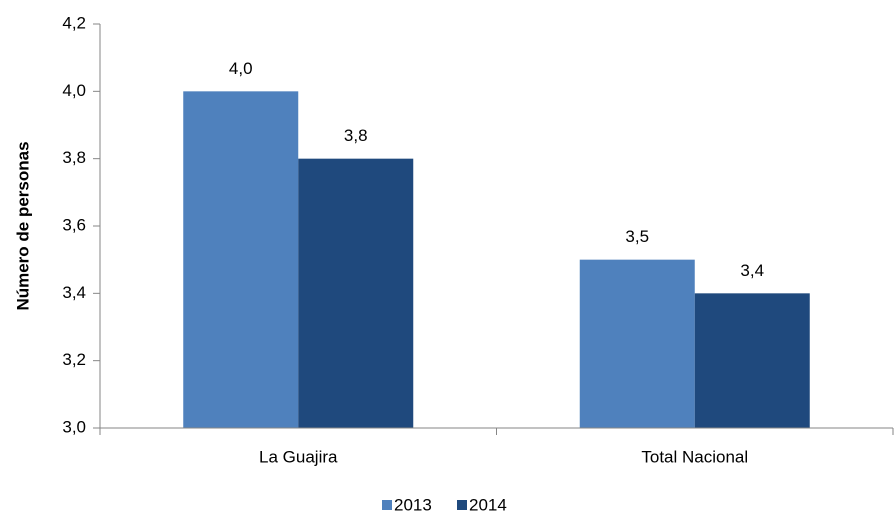  I want to click on x-tick-label: Total Nacional, so click(694, 456).